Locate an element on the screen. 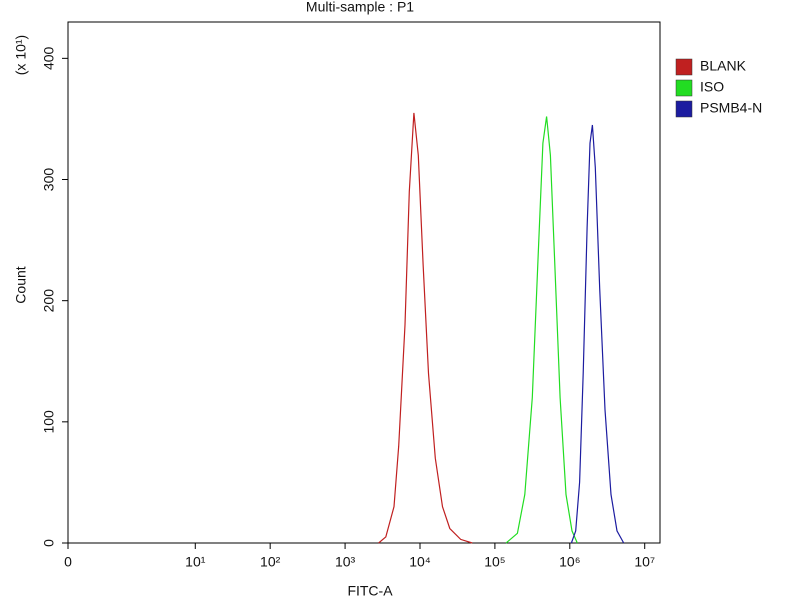 The image size is (800, 600). x-tick-label: 10² is located at coordinates (270, 562).